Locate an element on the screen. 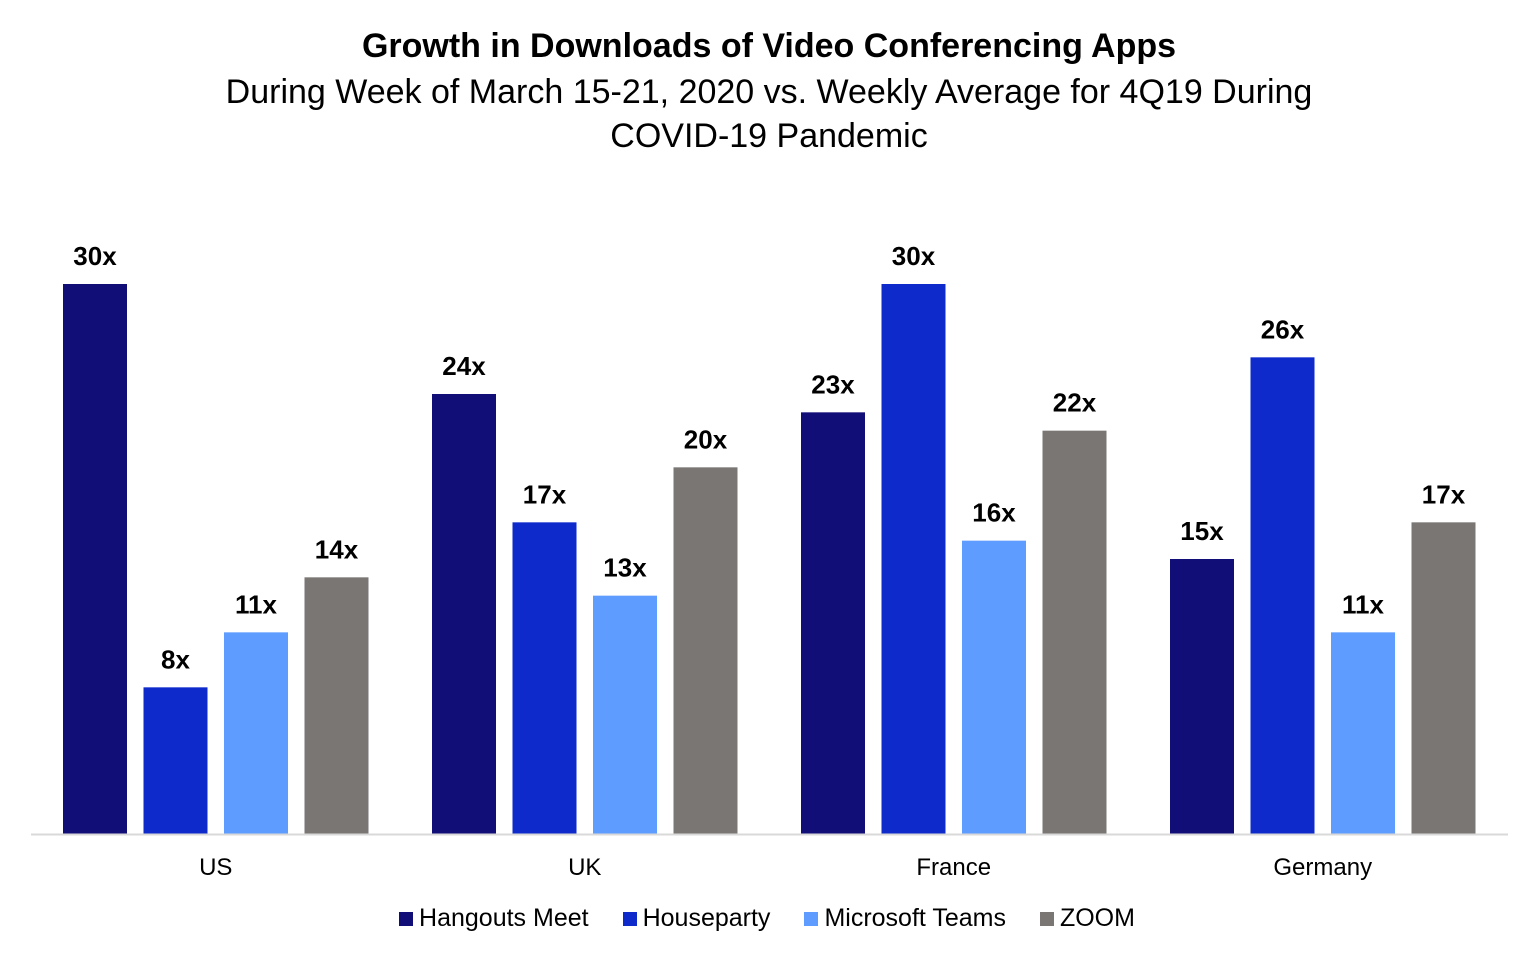  bar-france-zoom is located at coordinates (1074, 632).